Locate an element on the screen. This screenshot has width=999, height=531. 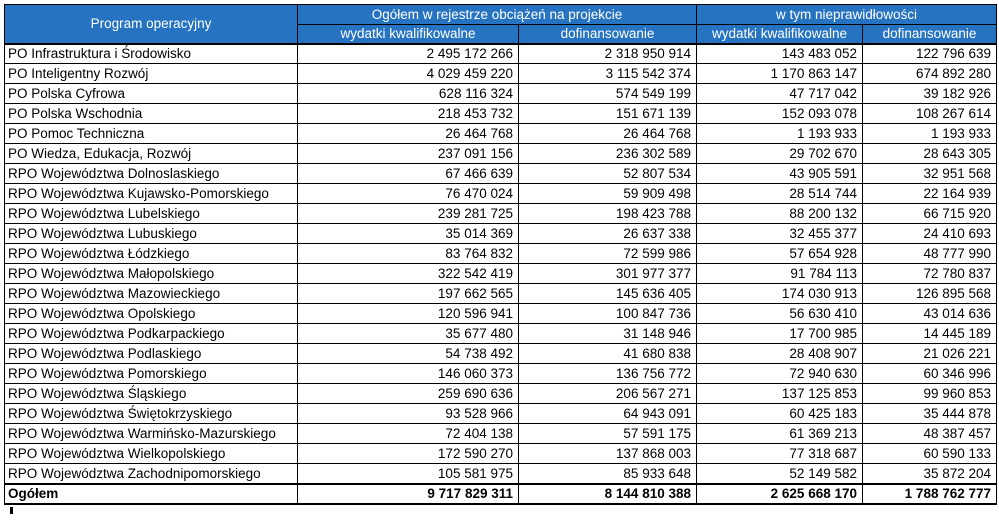
value-cell-4: 60 590 133 is located at coordinates (929, 453).